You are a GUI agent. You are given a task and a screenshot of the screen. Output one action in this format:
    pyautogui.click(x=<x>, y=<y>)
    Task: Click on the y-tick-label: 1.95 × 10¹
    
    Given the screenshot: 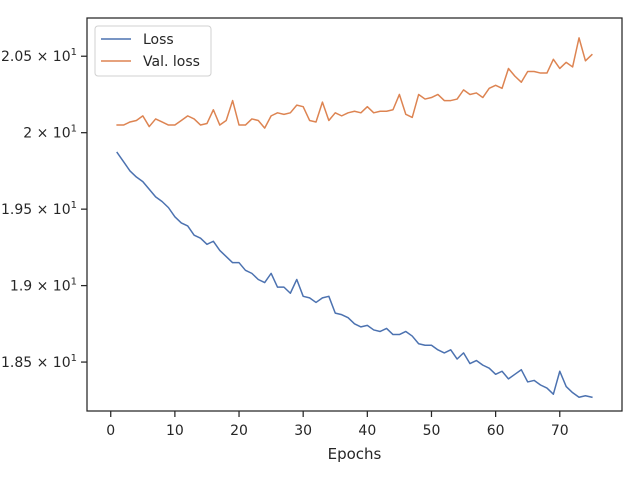 What is the action you would take?
    pyautogui.click(x=39, y=209)
    